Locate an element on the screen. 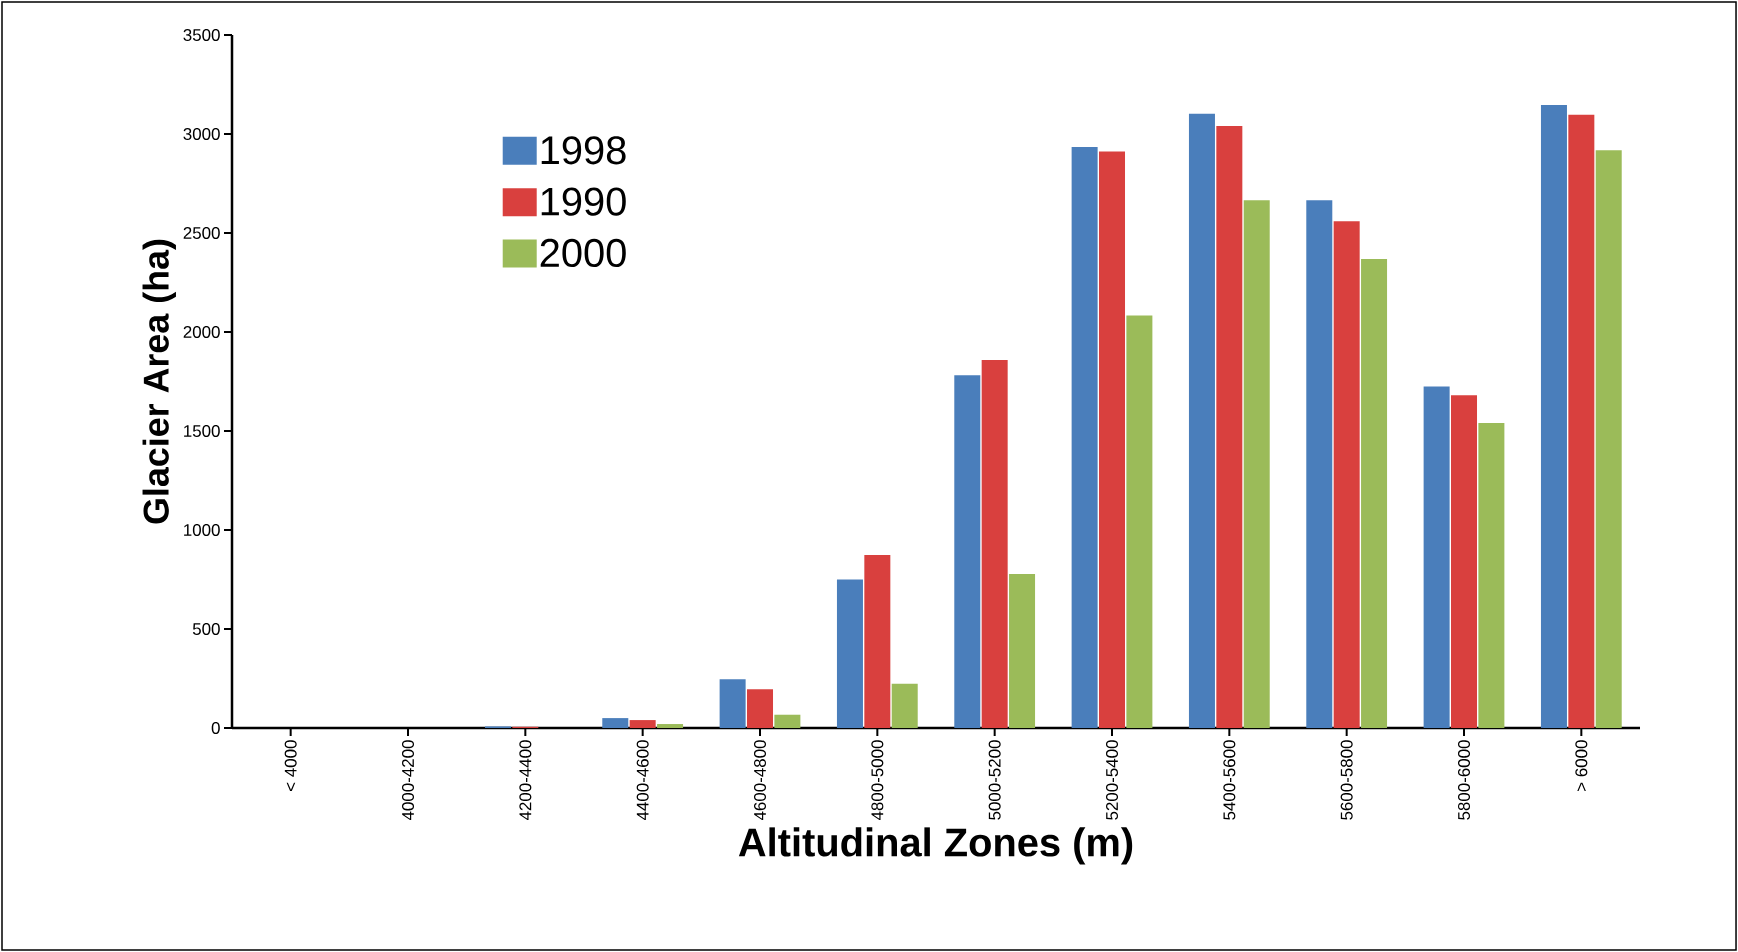 The height and width of the screenshot is (952, 1738). y-axis-title: Glacier Area (ha) is located at coordinates (159, 381).